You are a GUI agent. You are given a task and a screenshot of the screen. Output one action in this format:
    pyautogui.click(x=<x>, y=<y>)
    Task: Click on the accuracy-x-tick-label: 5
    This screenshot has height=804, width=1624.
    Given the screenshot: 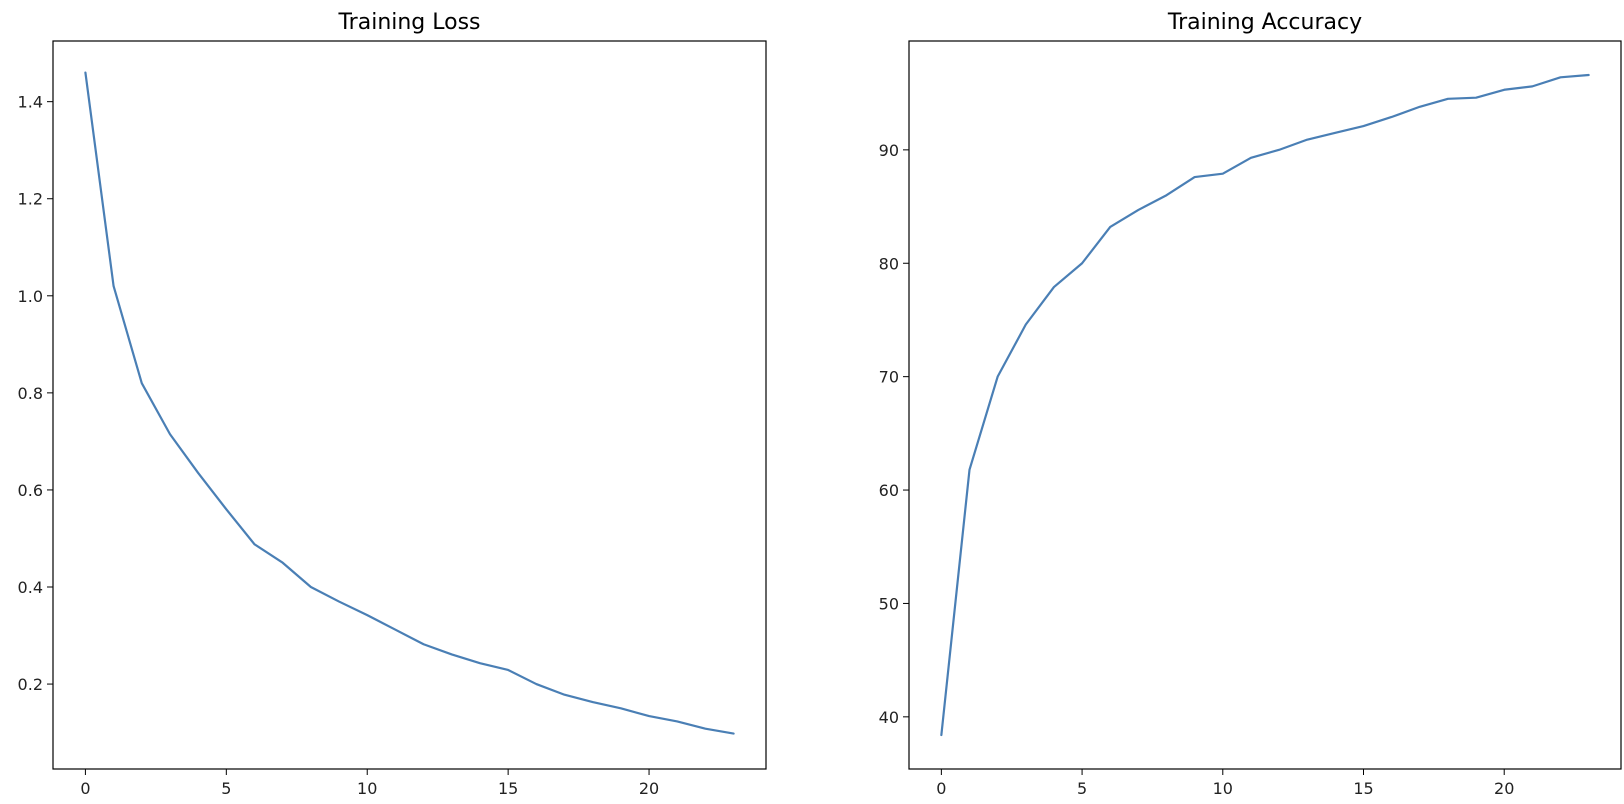 What is the action you would take?
    pyautogui.click(x=1082, y=788)
    